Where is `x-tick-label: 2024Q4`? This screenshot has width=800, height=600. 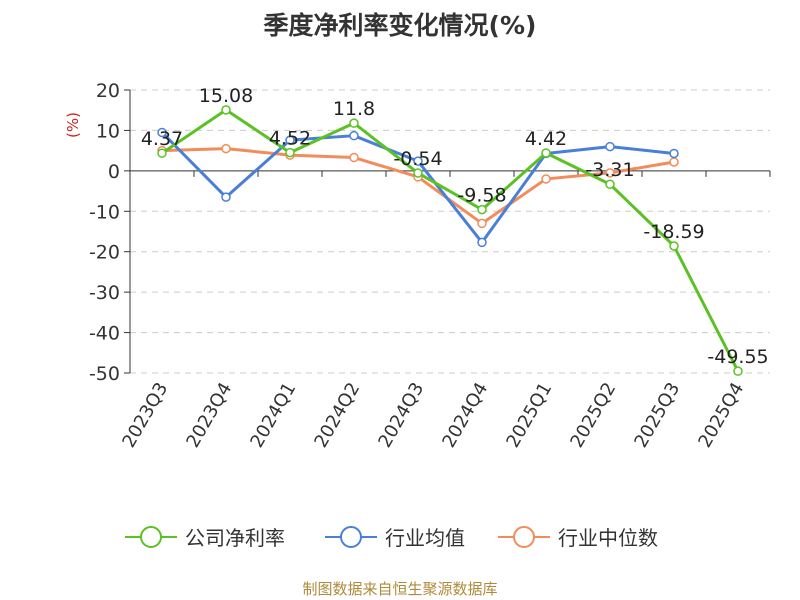
x-tick-label: 2024Q4 is located at coordinates (465, 415).